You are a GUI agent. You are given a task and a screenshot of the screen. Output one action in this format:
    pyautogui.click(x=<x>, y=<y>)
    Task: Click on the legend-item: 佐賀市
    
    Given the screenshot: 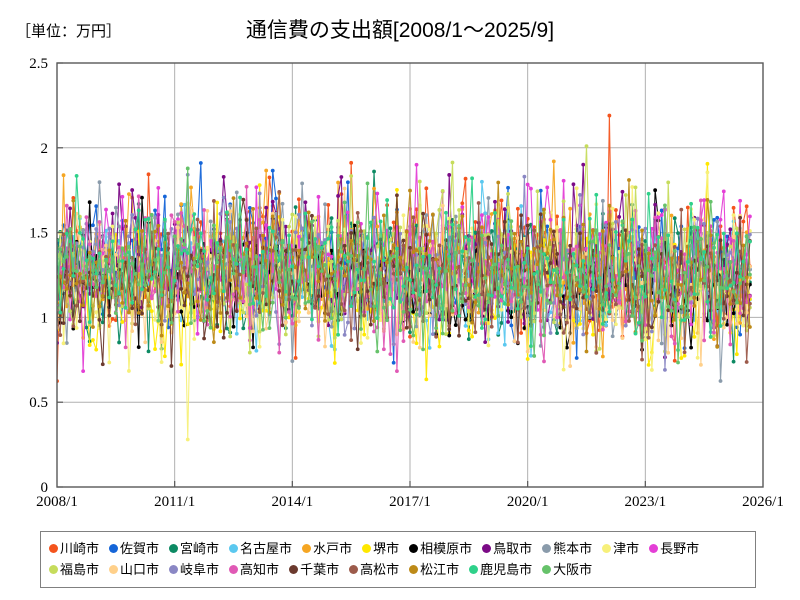 What is the action you would take?
    pyautogui.click(x=134, y=548)
    